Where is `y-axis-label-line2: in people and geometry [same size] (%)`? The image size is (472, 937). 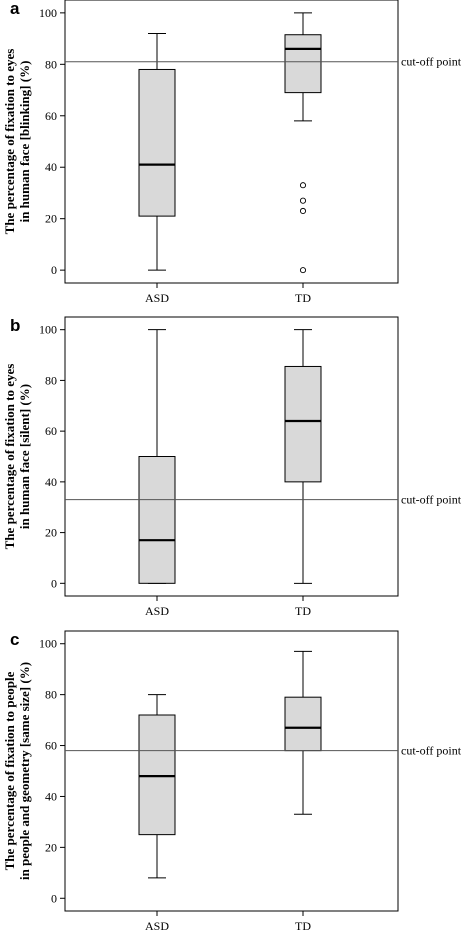 y-axis-label-line2: in people and geometry [same size] (%) is located at coordinates (24, 771).